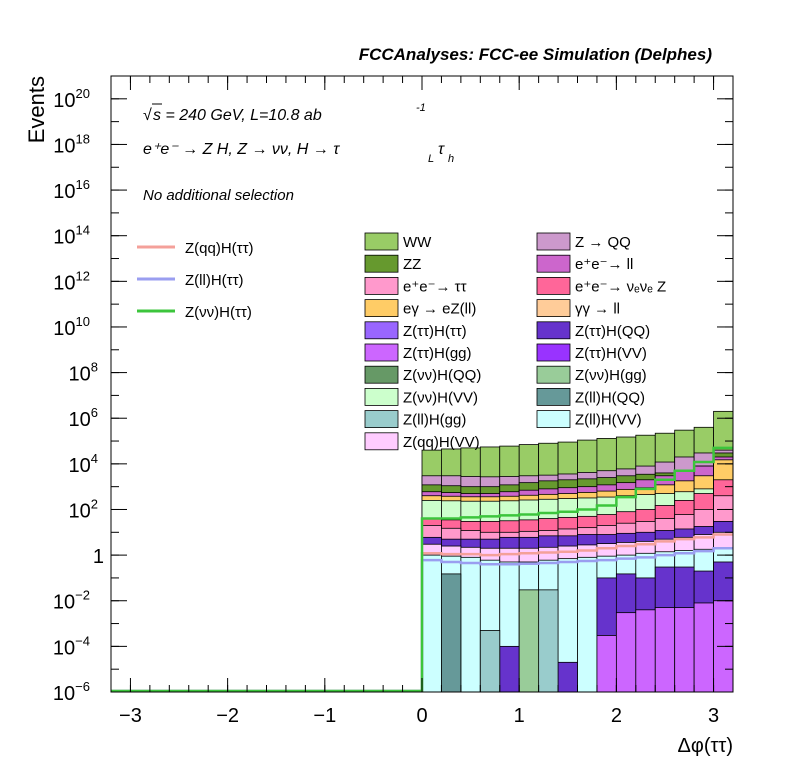 This screenshot has height=772, width=796. Describe the element at coordinates (616, 716) in the screenshot. I see `x-tick-label: 2` at that location.